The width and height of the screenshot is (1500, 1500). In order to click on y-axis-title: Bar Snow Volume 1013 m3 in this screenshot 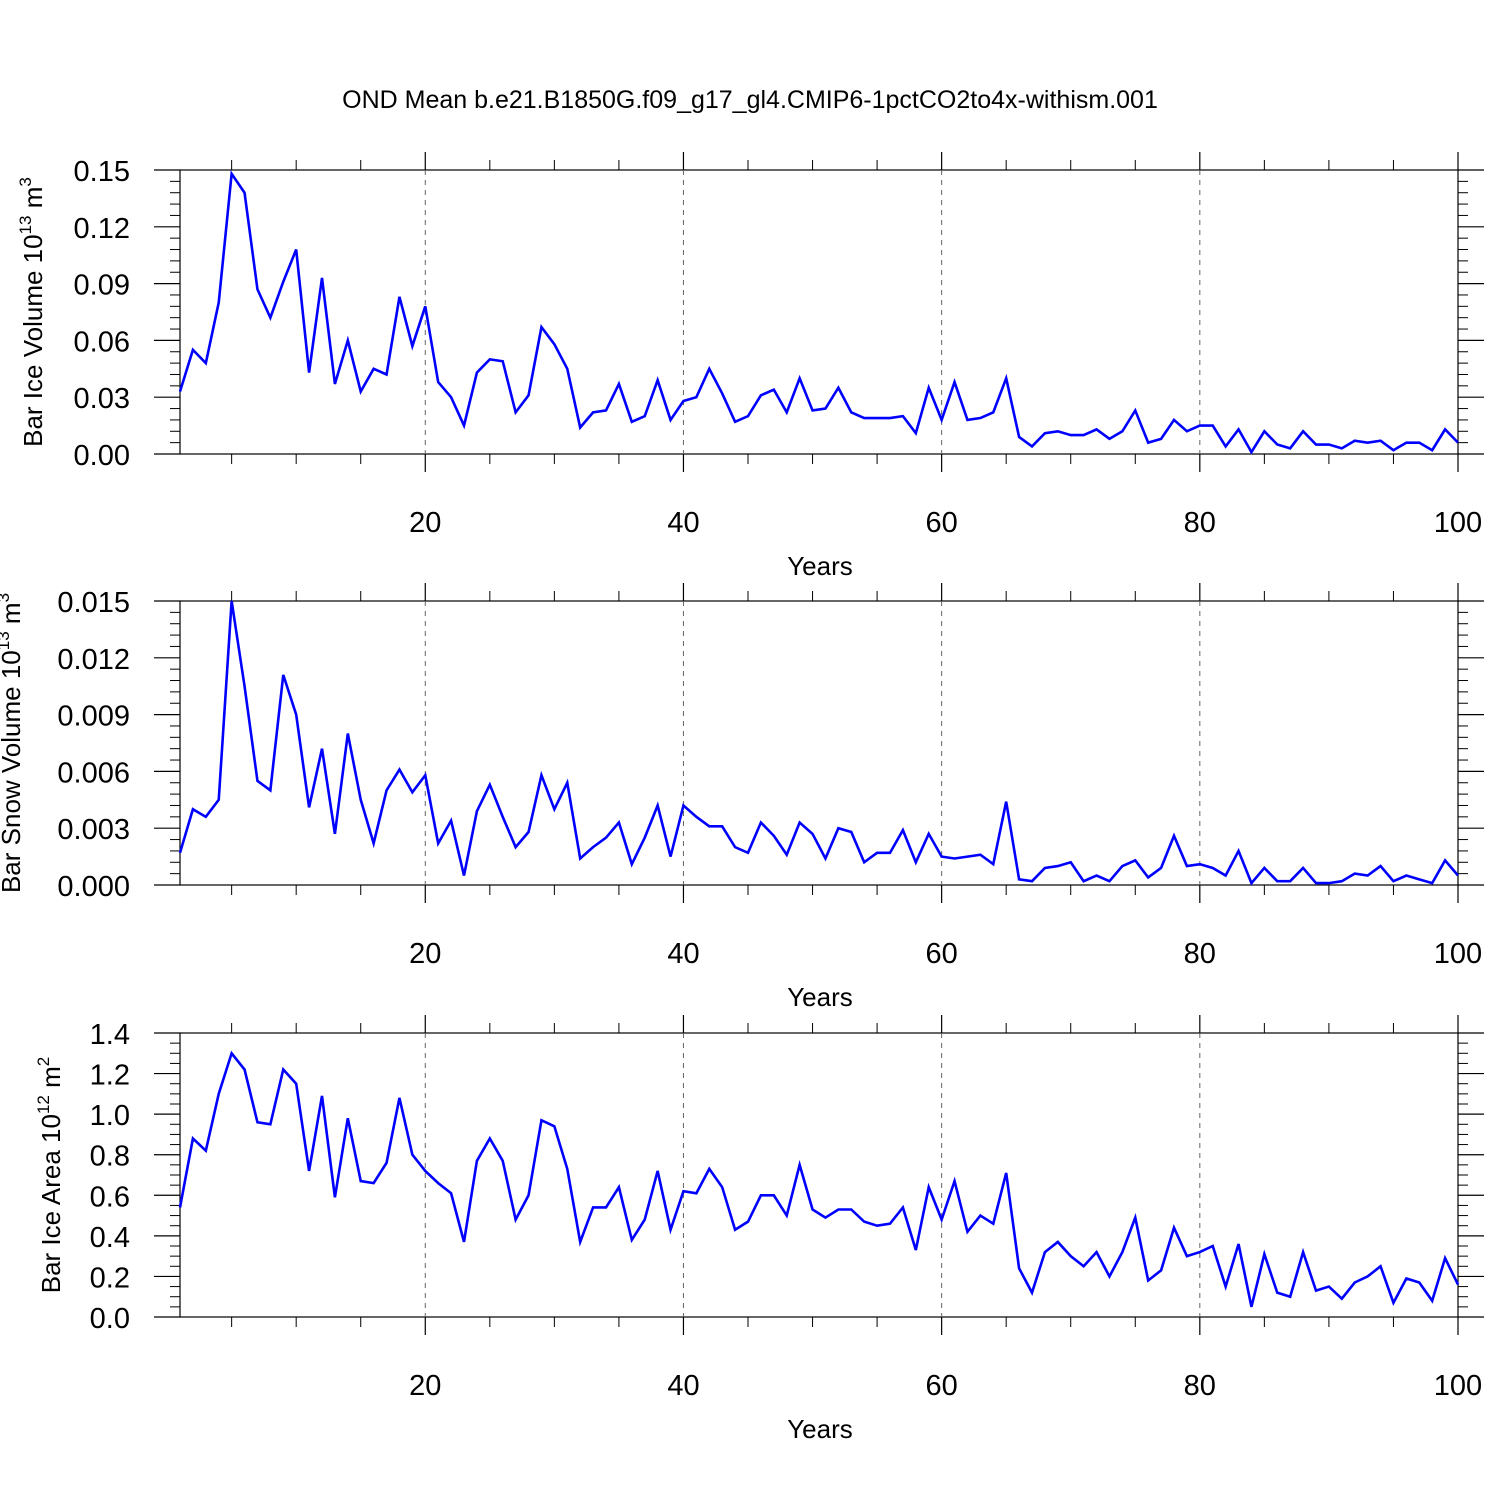, I will do `click(13, 743)`.